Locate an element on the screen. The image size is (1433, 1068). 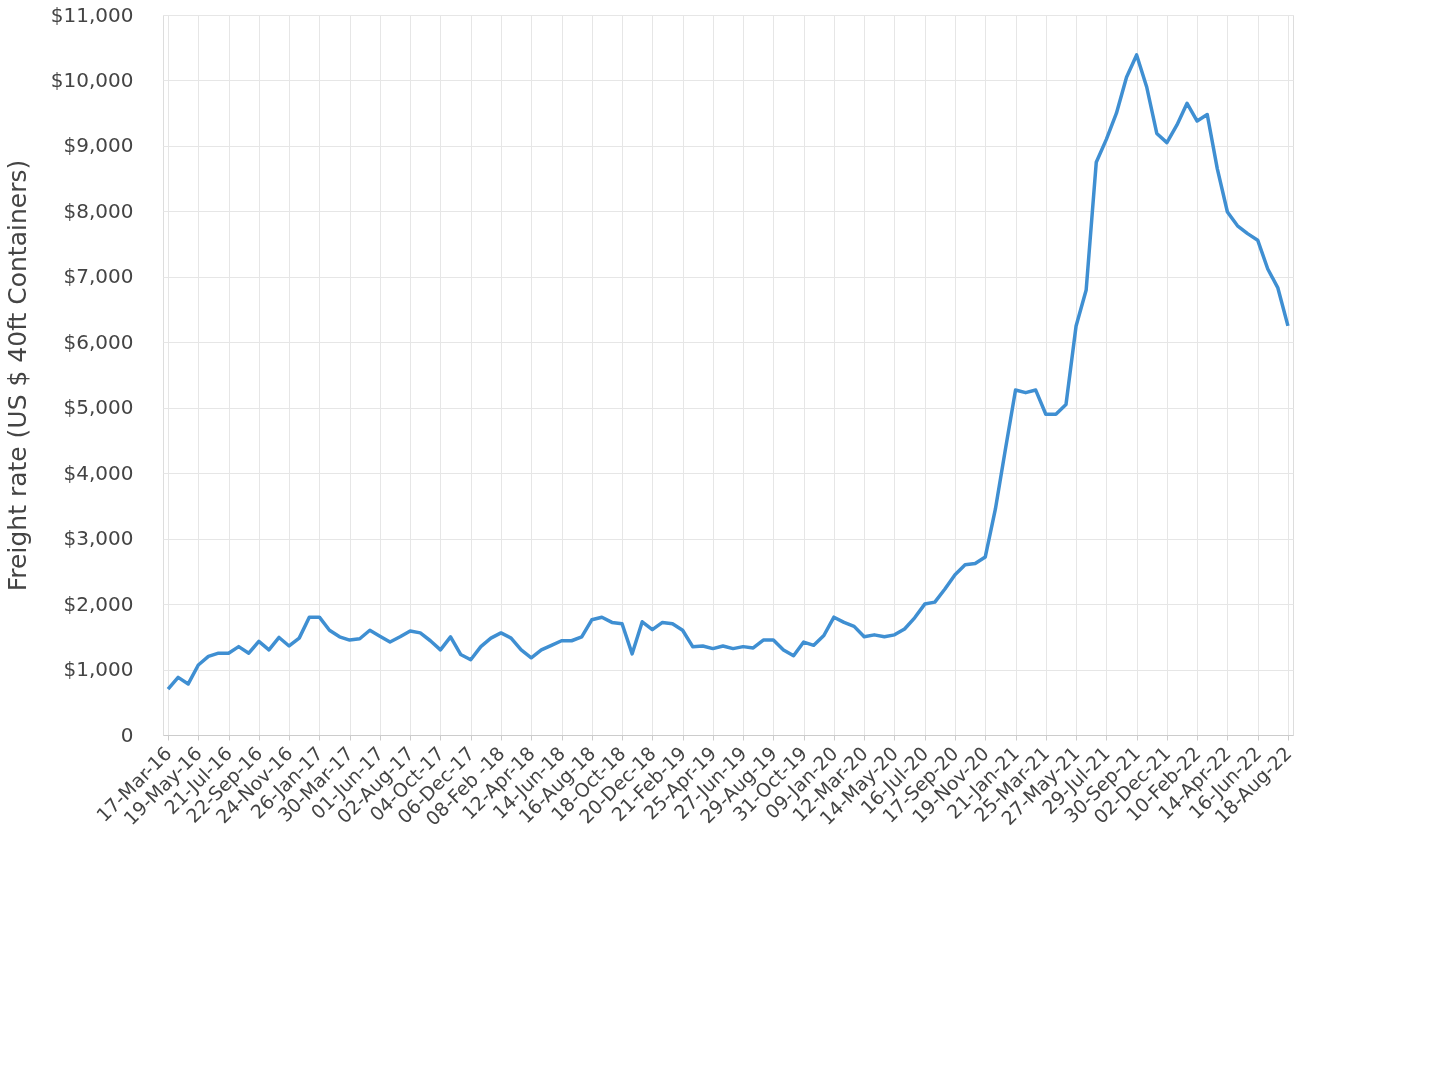
y-tick-label: $6,000 is located at coordinates (98, 341).